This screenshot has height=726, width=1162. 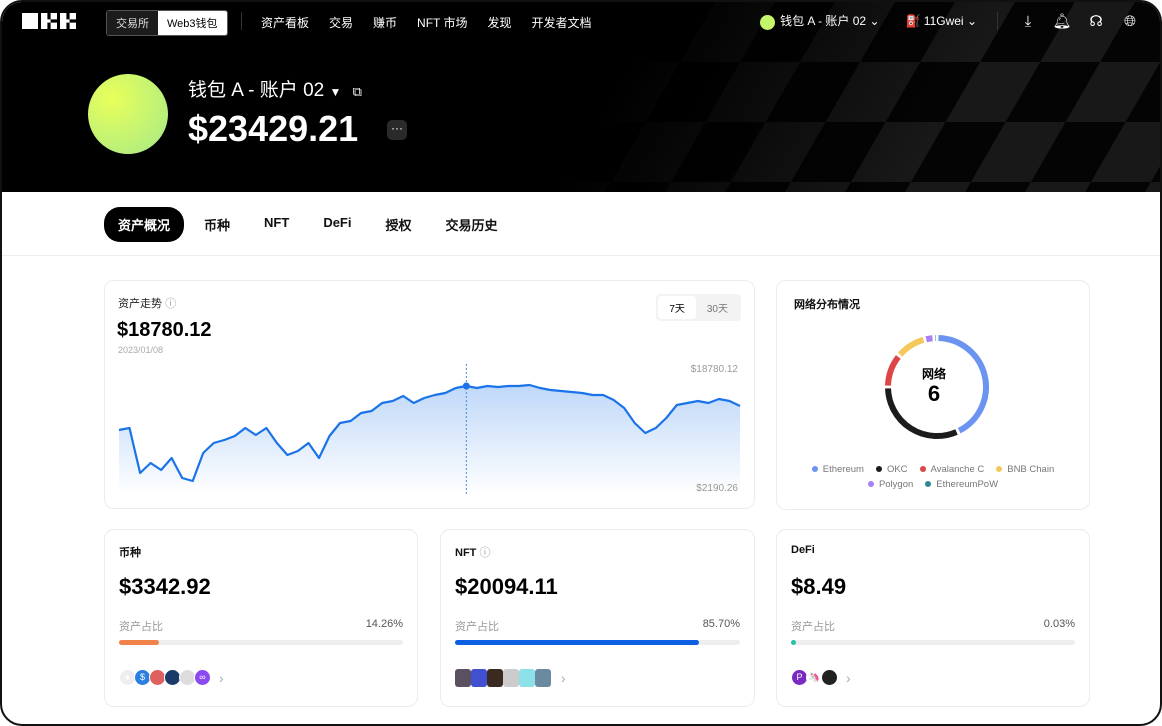 I want to click on card-title: DeFi, so click(x=803, y=550).